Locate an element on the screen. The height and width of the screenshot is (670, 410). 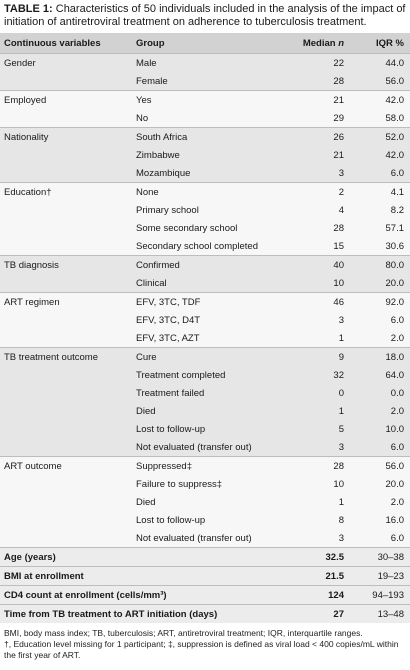
cell-group: Treatment completed is located at coordinates (210, 375).